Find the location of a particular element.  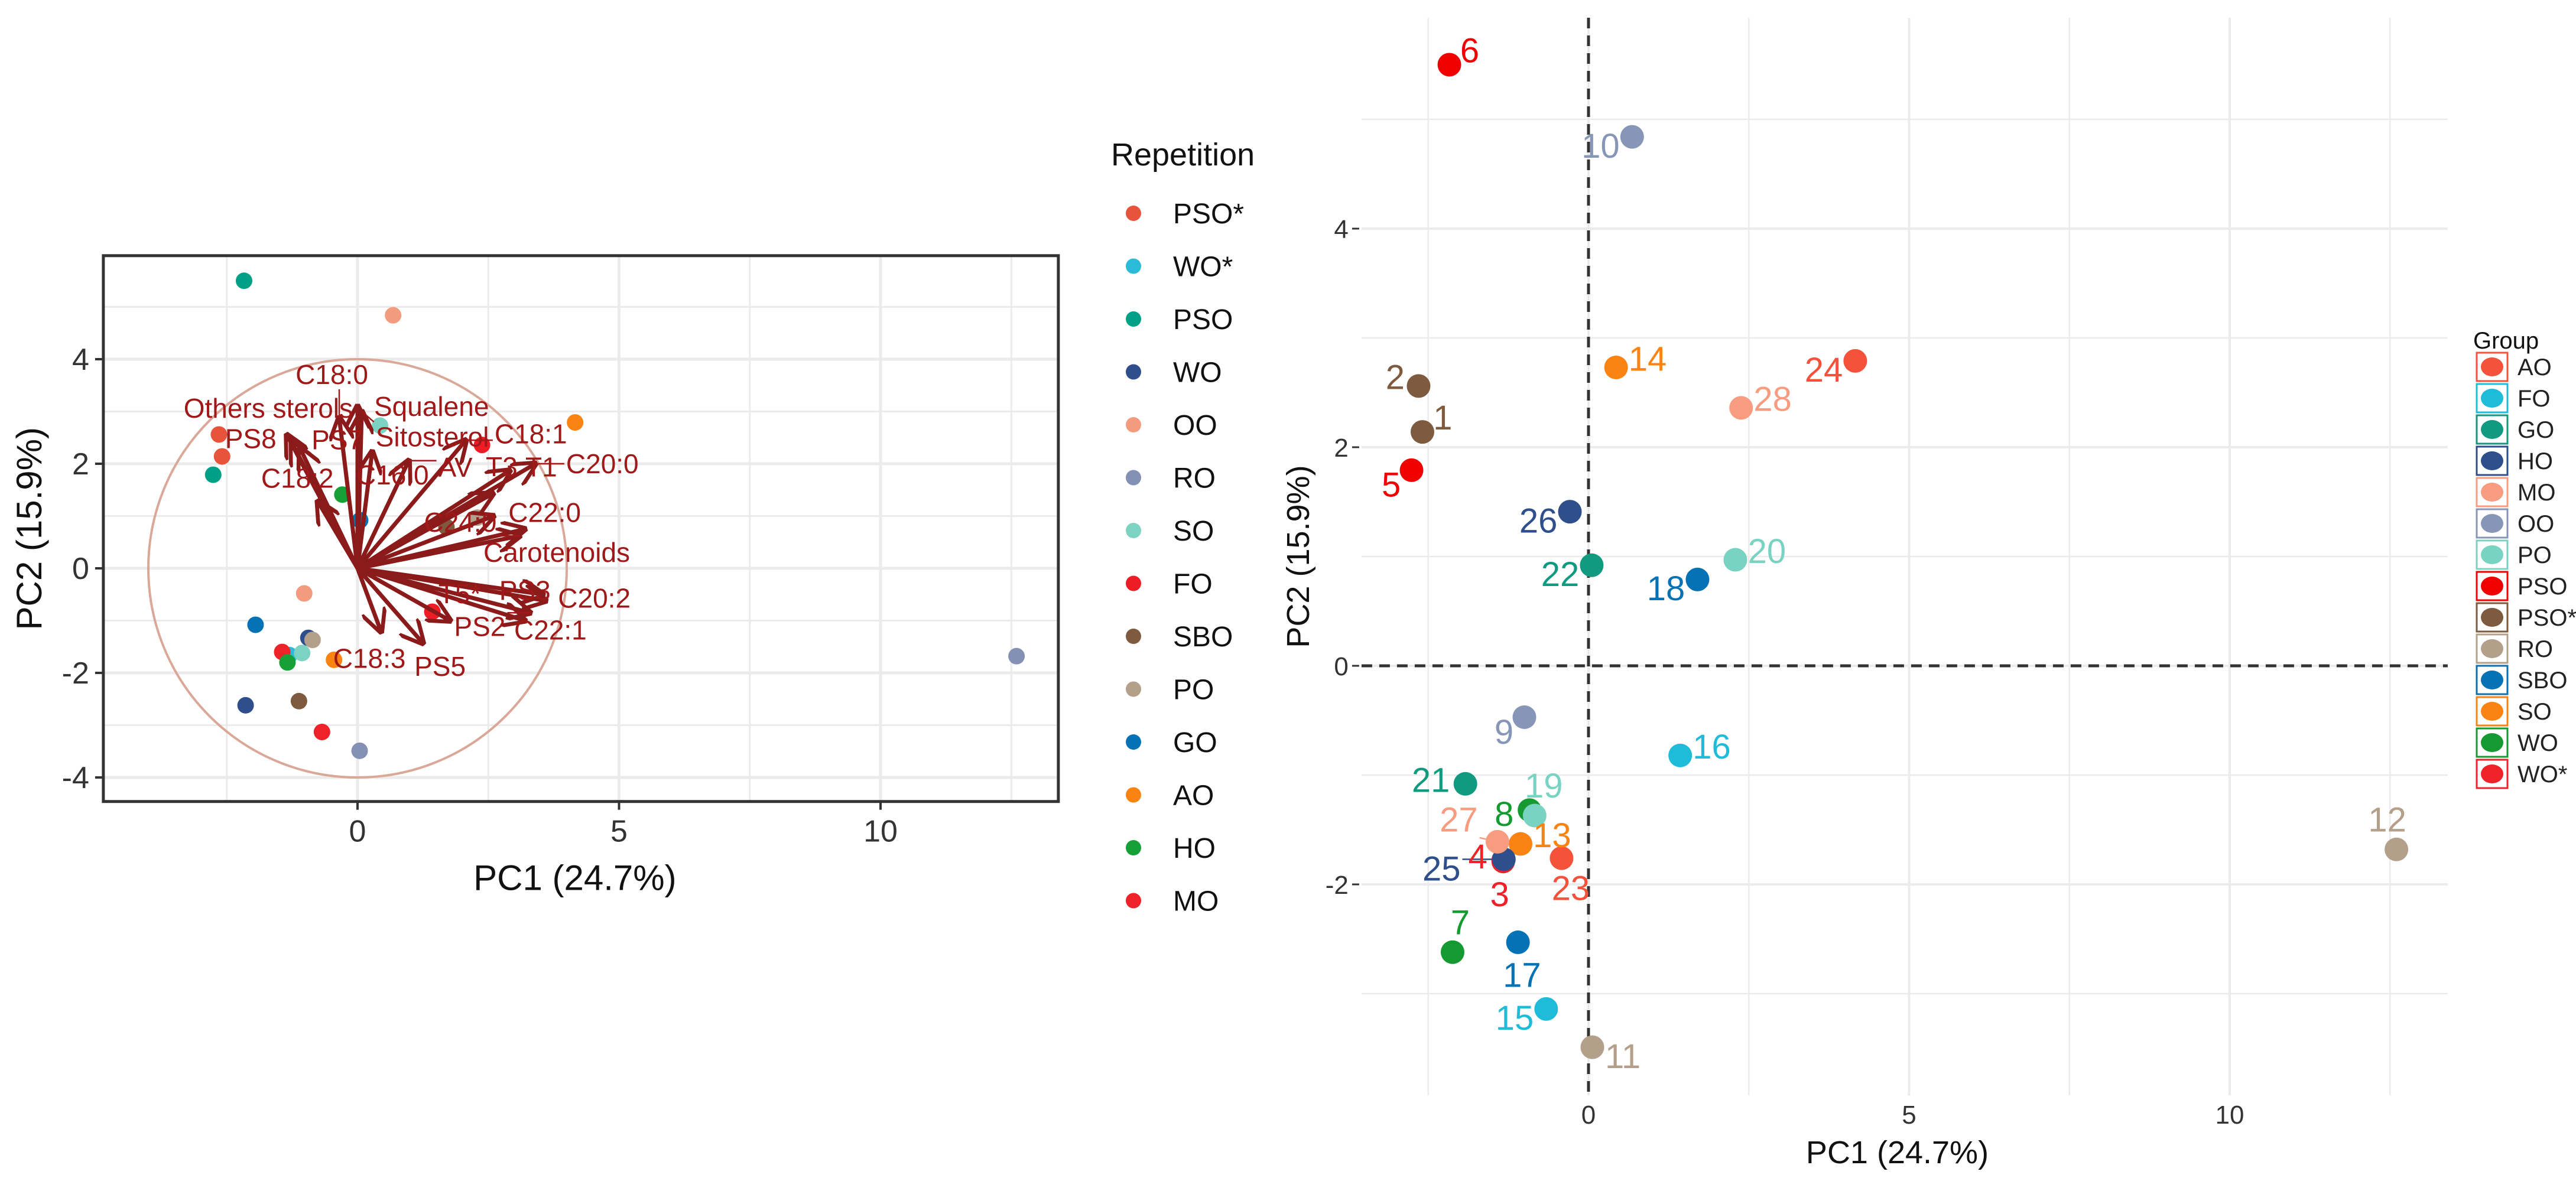

y-tick-label: -2 is located at coordinates (75, 673).